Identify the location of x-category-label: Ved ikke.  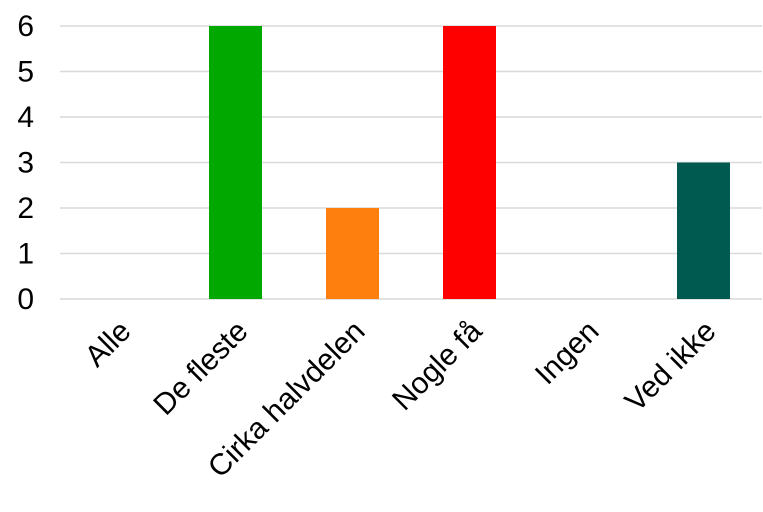
(671, 367).